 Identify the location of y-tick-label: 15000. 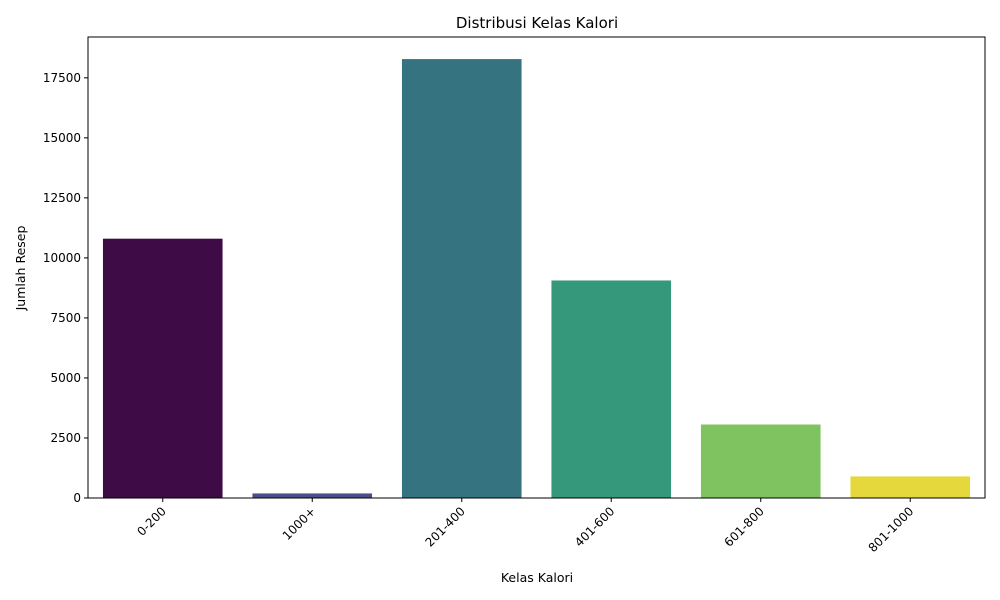
(62, 138).